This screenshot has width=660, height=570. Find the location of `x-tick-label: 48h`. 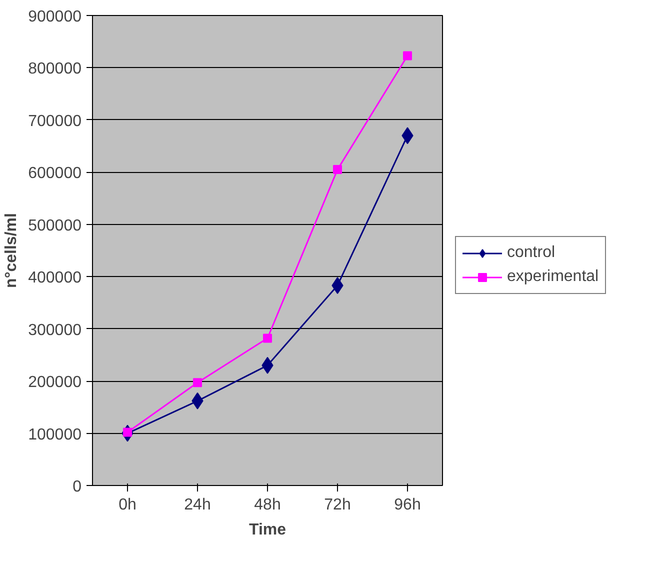

x-tick-label: 48h is located at coordinates (267, 505).